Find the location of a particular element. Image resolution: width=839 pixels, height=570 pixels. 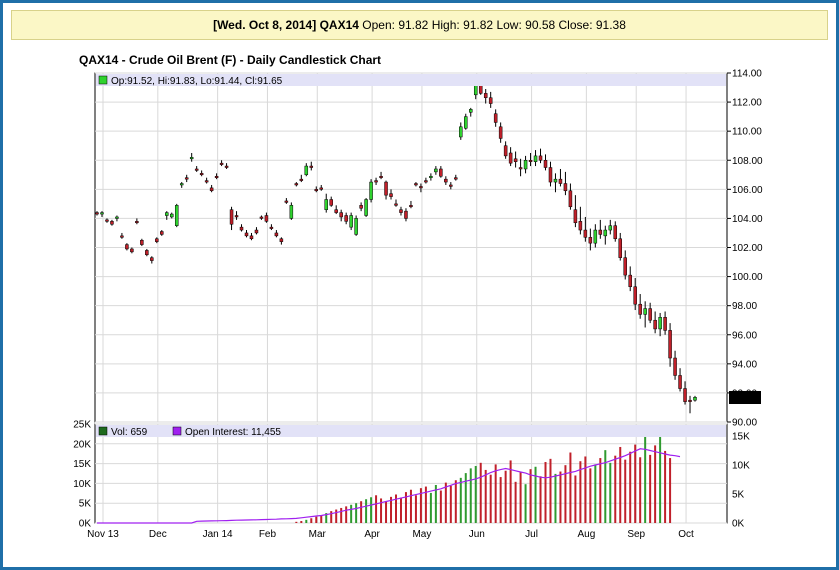

price-tick-label: 106.00 is located at coordinates (747, 190).